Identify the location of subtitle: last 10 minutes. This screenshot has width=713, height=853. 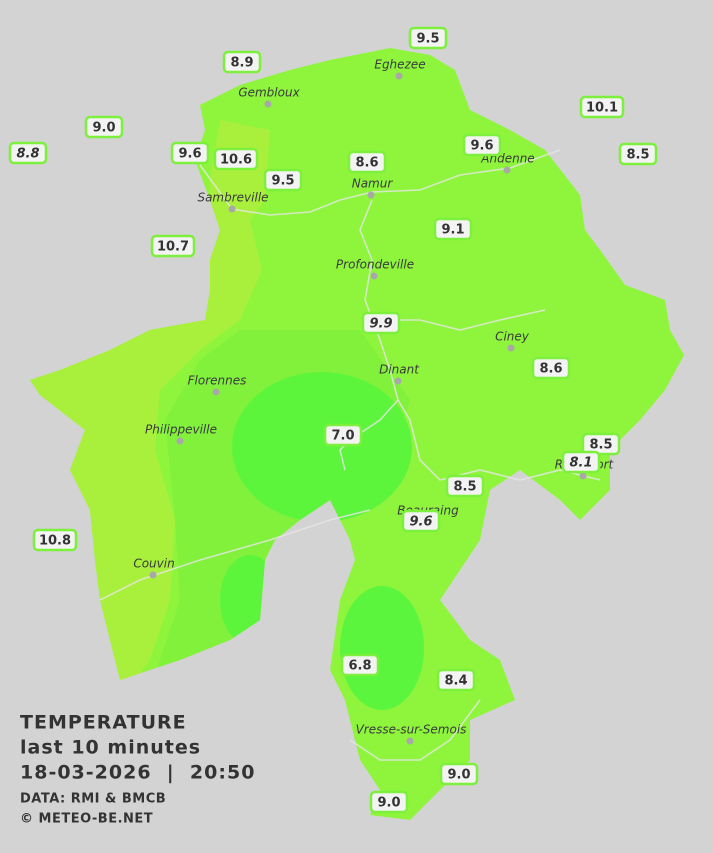
(110, 748).